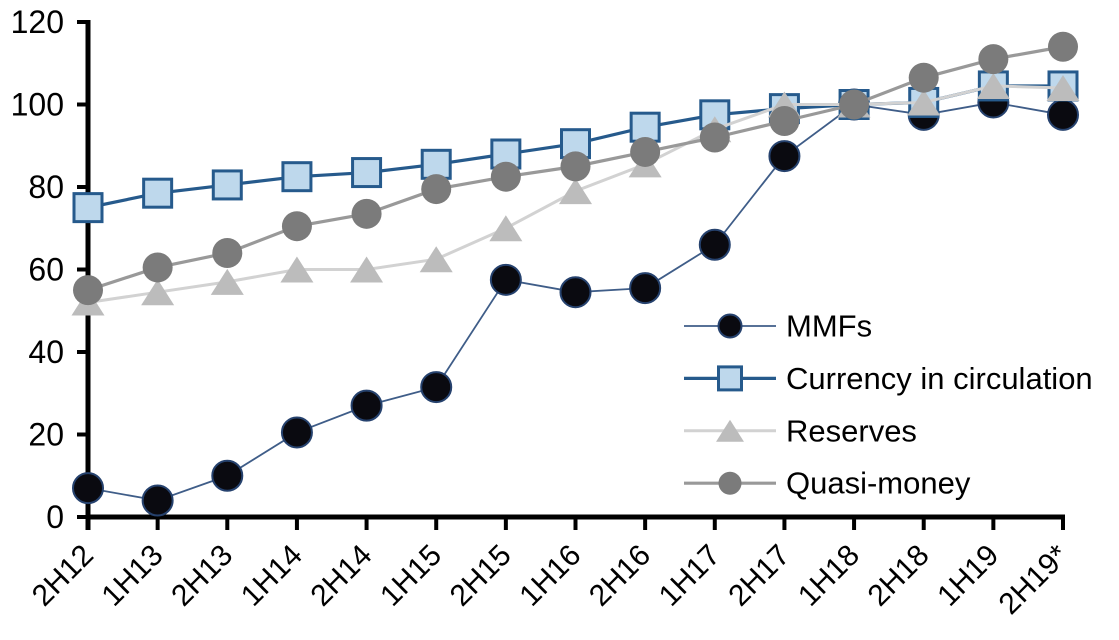  Describe the element at coordinates (133, 576) in the screenshot. I see `x-tick-label: 1H13` at that location.